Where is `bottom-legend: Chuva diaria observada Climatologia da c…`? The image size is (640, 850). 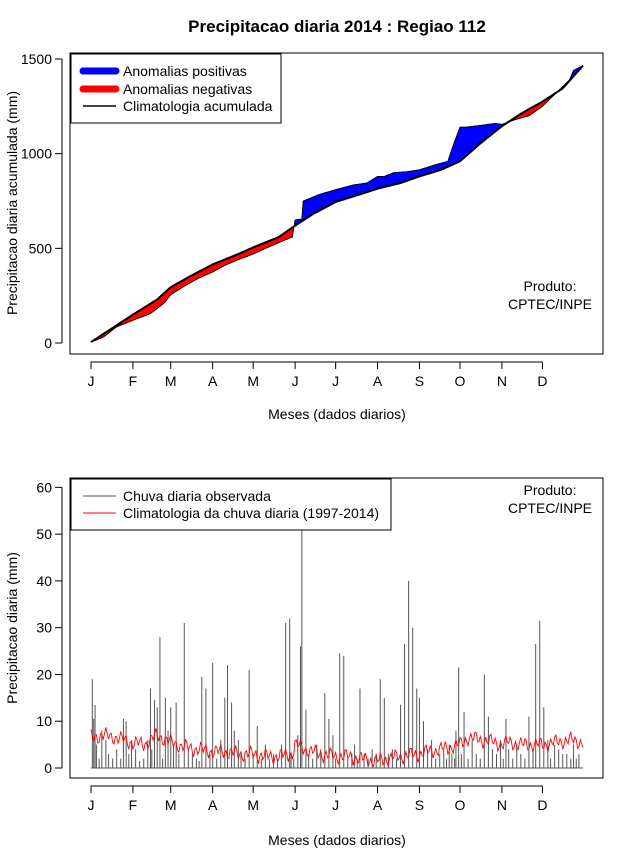
bottom-legend: Chuva diaria observada Climatologia da c… is located at coordinates (231, 504).